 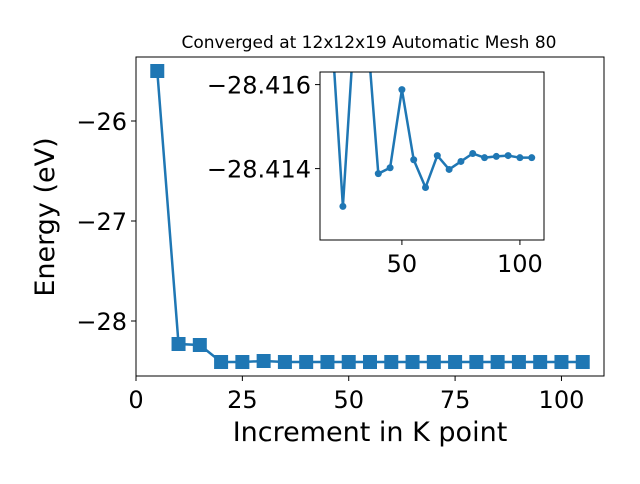 I want to click on y-tick-label: −28, so click(x=101, y=322).